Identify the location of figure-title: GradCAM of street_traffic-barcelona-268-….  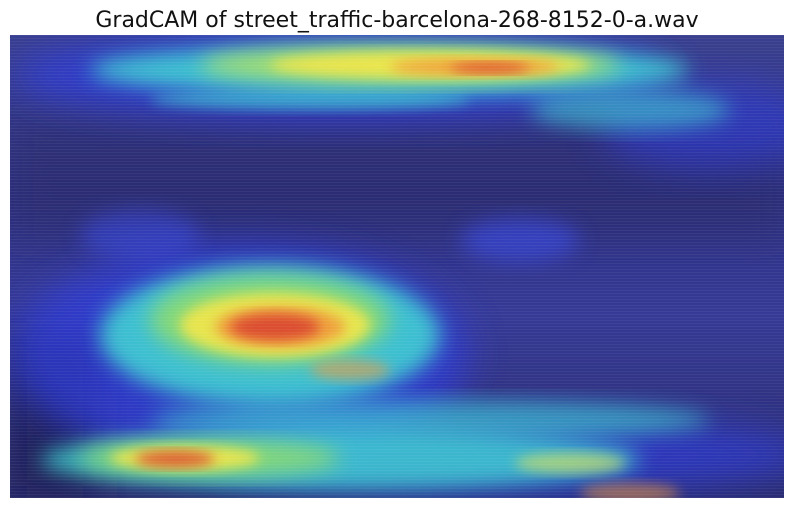
(397, 20).